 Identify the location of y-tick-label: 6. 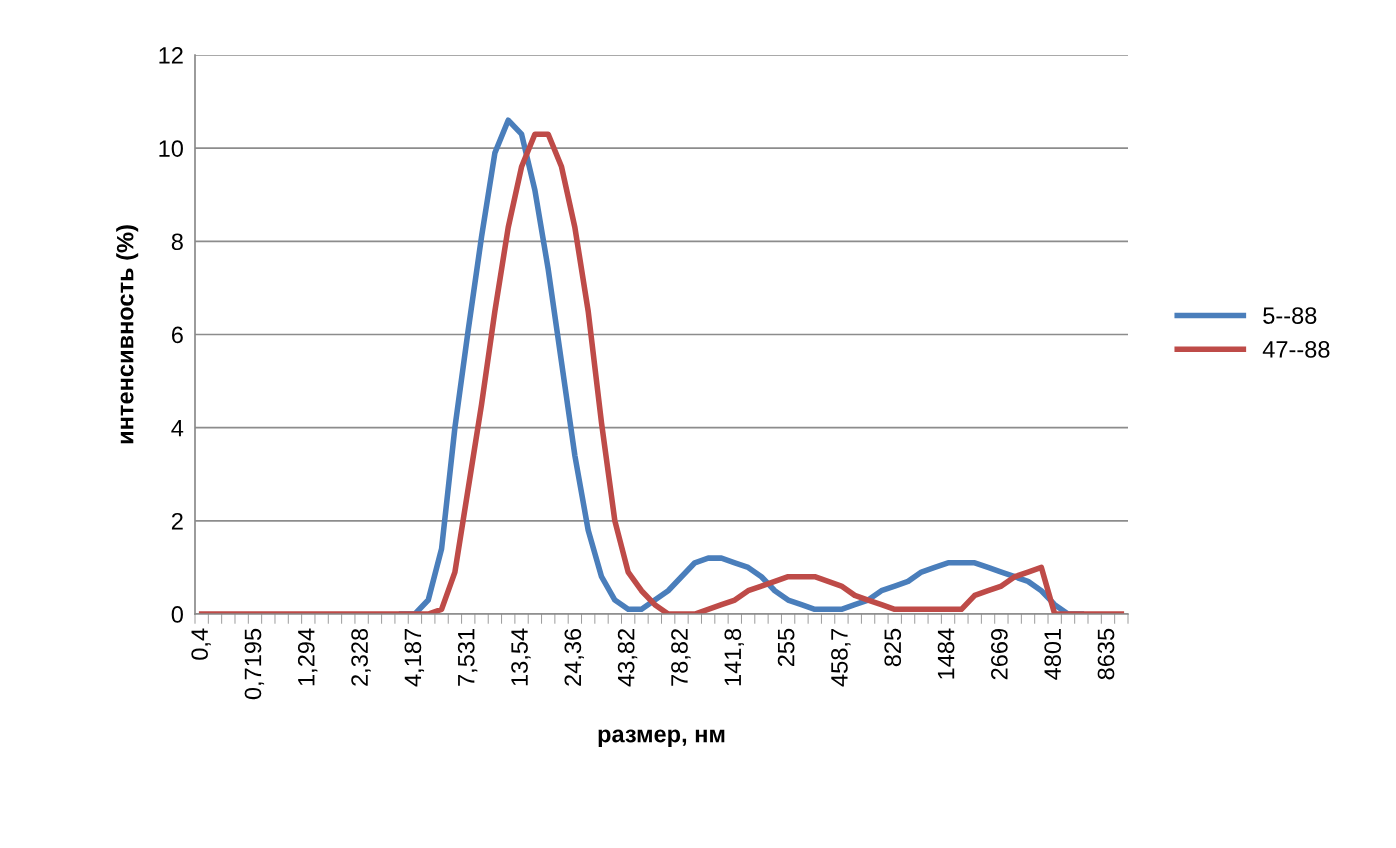
(177, 335).